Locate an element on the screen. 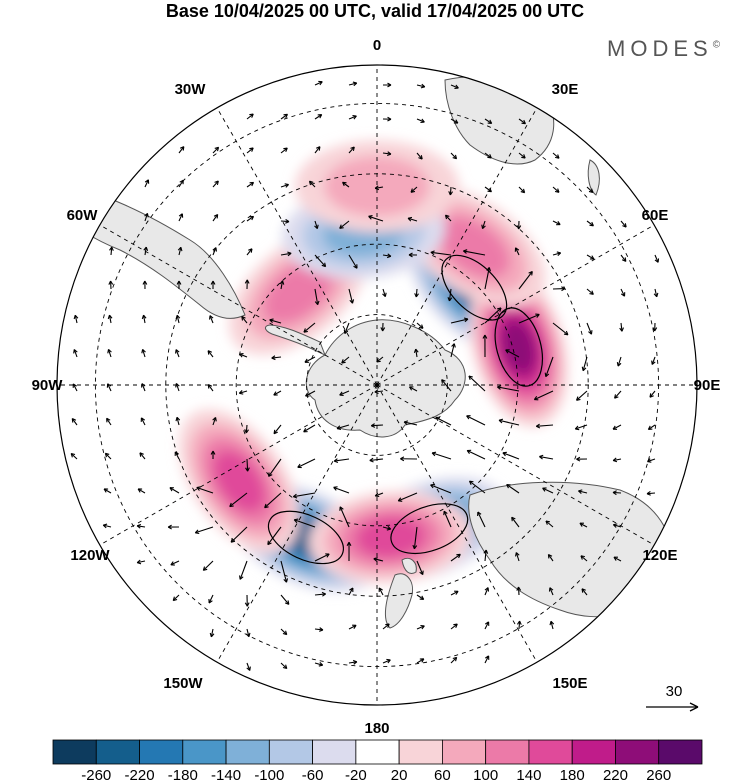  anomaly-contour is located at coordinates (429, 529).